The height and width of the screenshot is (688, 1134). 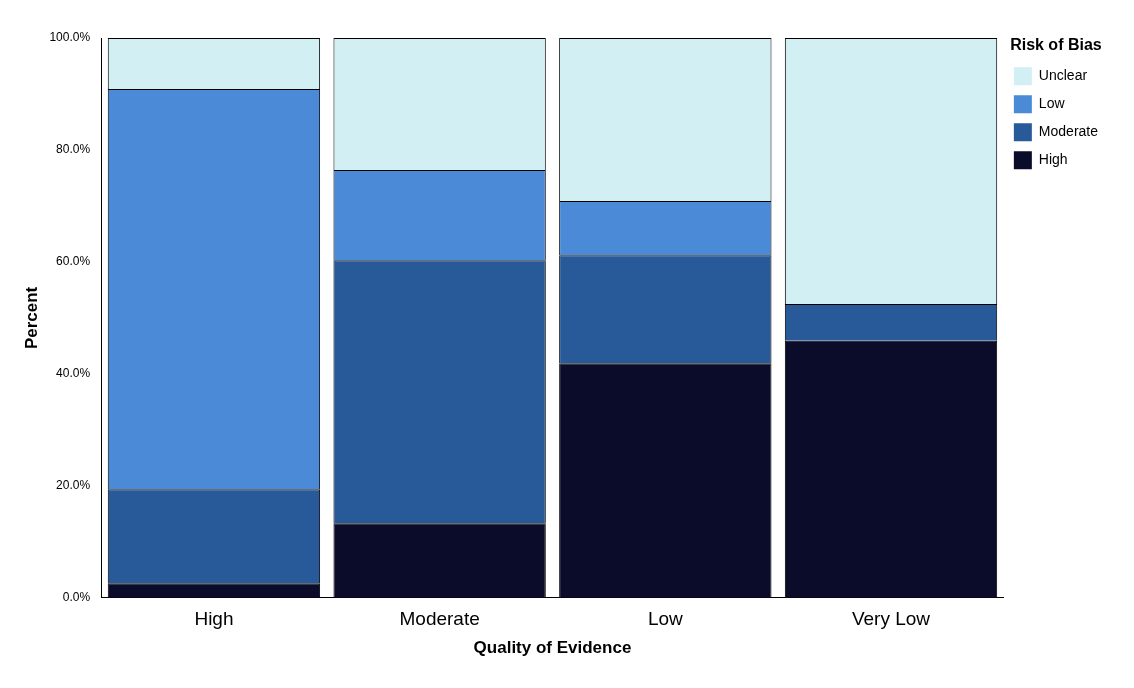 I want to click on y-tick-label: 60.0%, so click(x=73, y=261).